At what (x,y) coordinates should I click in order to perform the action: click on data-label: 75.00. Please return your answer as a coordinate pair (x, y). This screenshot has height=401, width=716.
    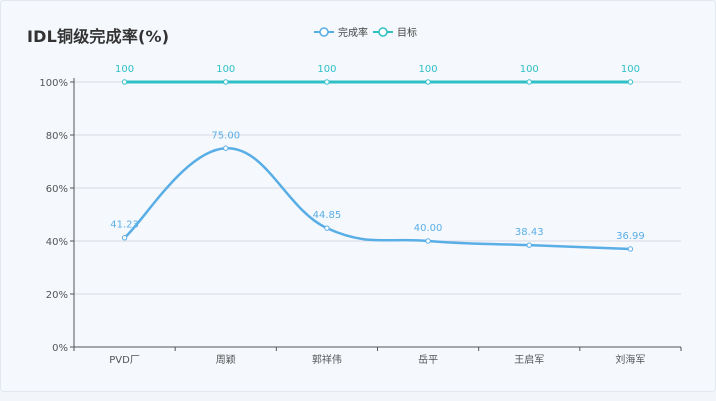
    Looking at the image, I should click on (225, 135).